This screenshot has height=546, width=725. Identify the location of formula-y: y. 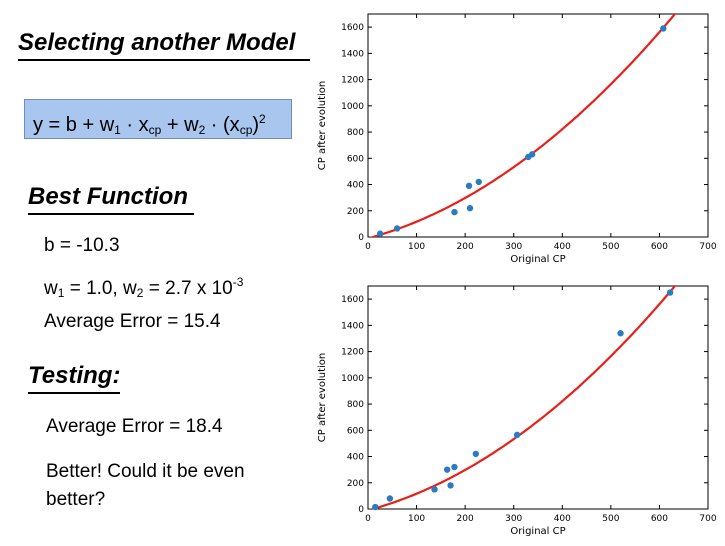
(38, 125).